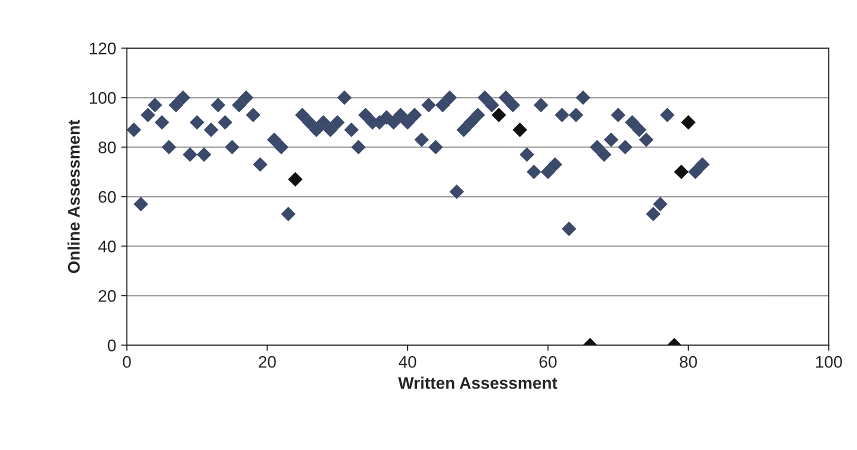  I want to click on x-tick-label: 40, so click(407, 362).